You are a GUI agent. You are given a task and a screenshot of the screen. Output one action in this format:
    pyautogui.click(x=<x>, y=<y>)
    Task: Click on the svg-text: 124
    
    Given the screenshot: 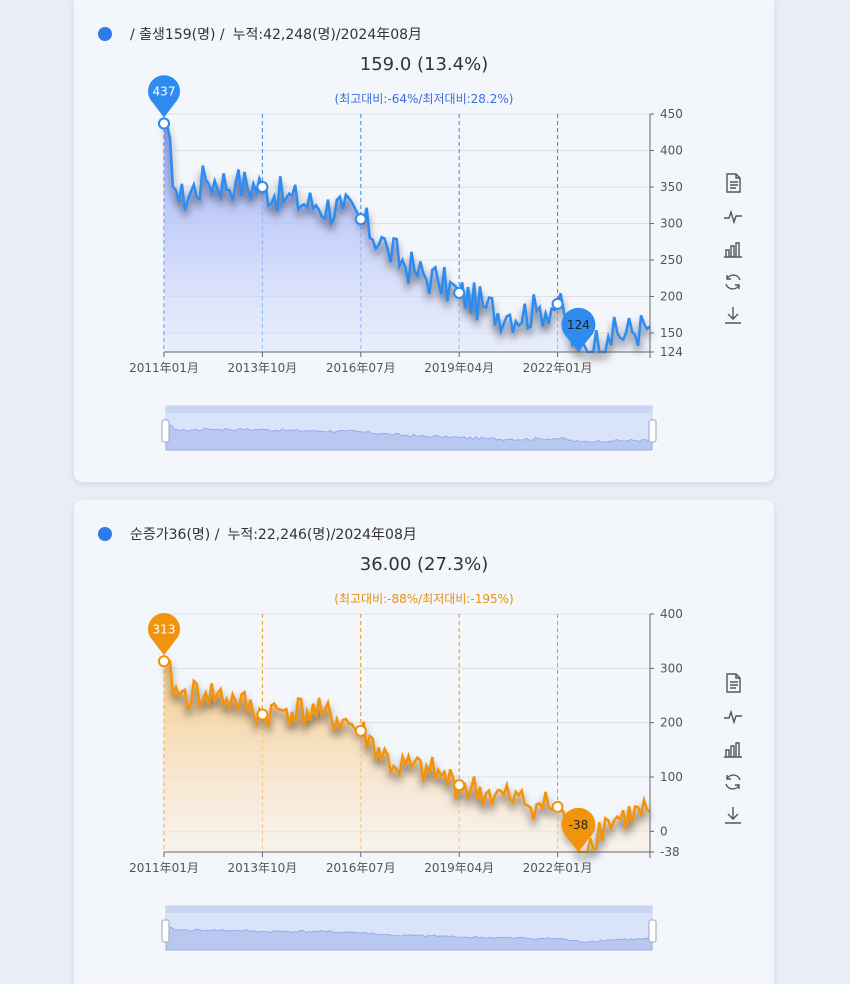 What is the action you would take?
    pyautogui.click(x=578, y=325)
    